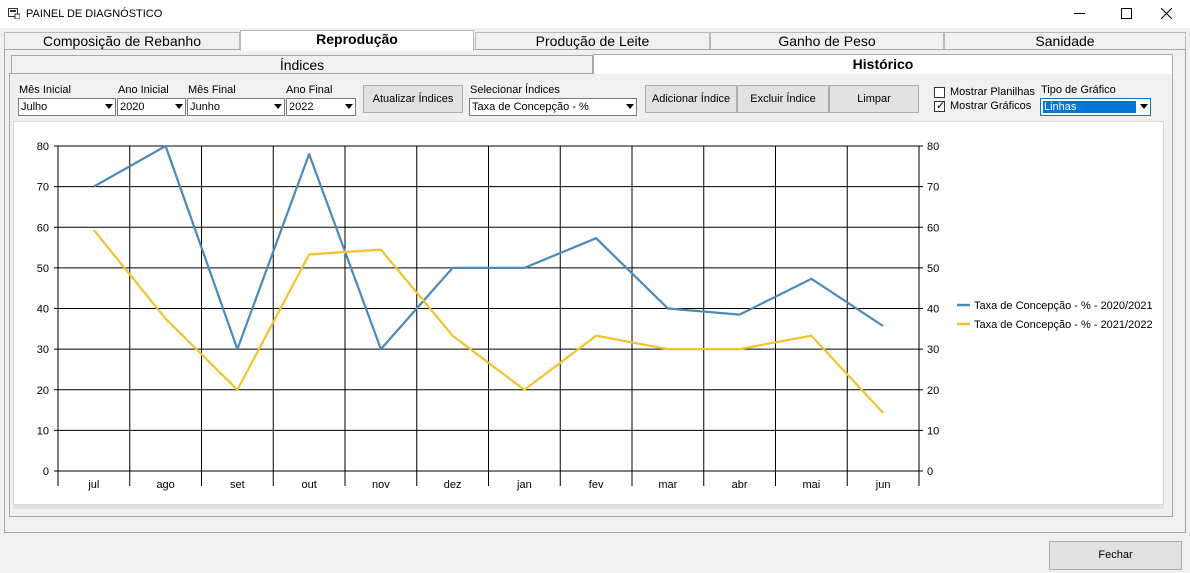 This screenshot has height=573, width=1190. What do you see at coordinates (453, 485) in the screenshot?
I see `x-tick-label: dez` at bounding box center [453, 485].